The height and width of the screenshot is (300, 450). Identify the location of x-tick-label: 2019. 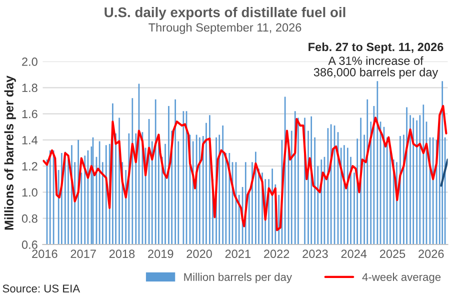
(161, 254).